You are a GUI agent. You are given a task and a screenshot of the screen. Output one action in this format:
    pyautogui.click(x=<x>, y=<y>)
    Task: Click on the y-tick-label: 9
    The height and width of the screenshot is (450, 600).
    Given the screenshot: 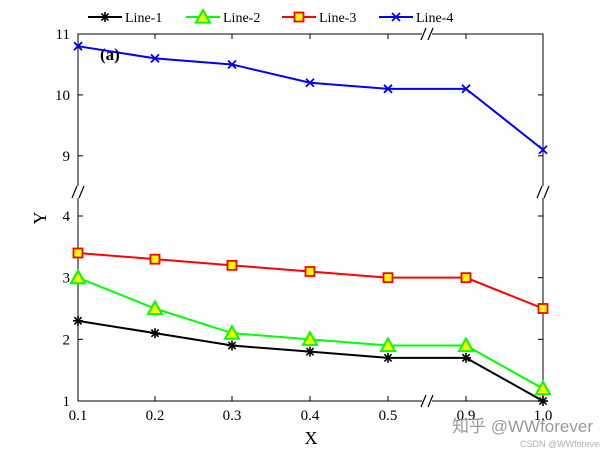 What is the action you would take?
    pyautogui.click(x=67, y=157)
    